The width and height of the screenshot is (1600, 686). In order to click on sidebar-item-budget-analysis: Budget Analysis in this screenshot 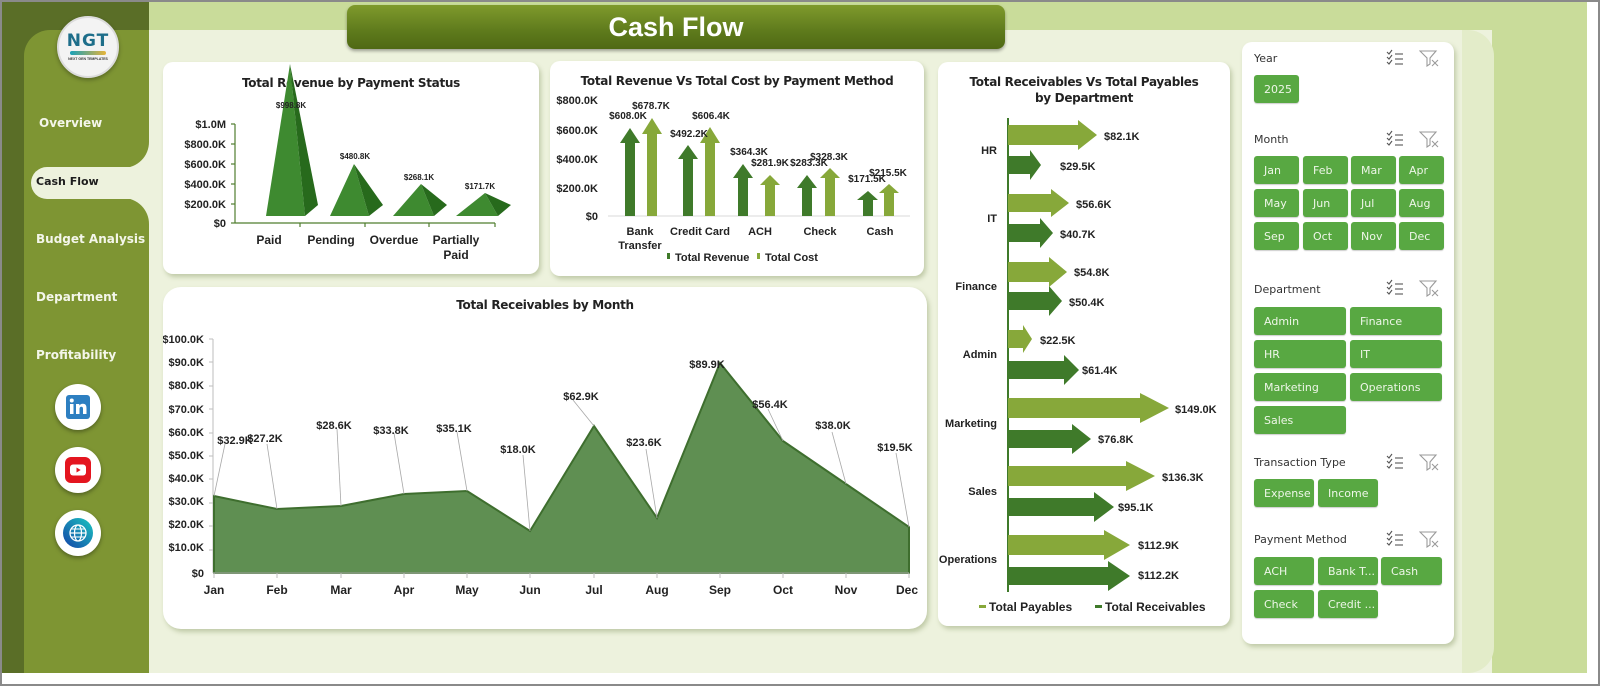, I will do `click(91, 239)`.